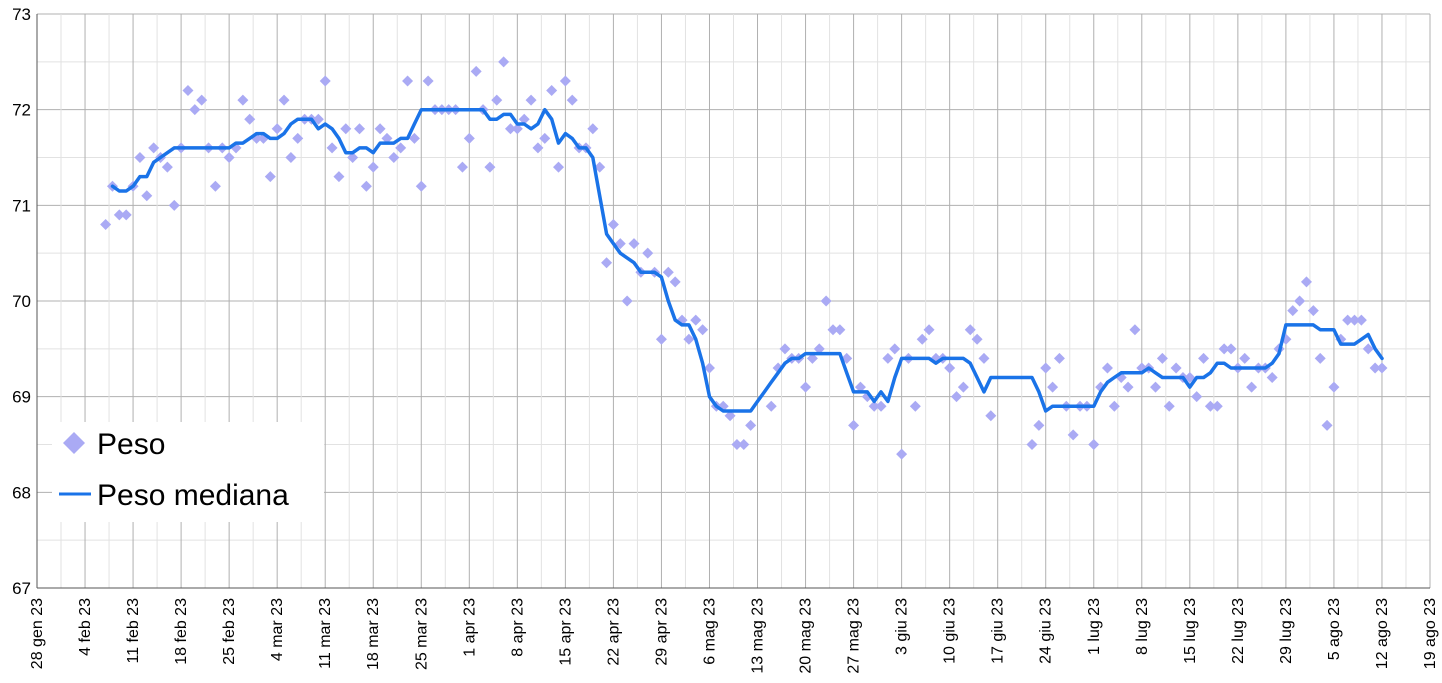 This screenshot has width=1442, height=683. Describe the element at coordinates (1382, 633) in the screenshot. I see `x-tick-label: 12 ago 23` at that location.